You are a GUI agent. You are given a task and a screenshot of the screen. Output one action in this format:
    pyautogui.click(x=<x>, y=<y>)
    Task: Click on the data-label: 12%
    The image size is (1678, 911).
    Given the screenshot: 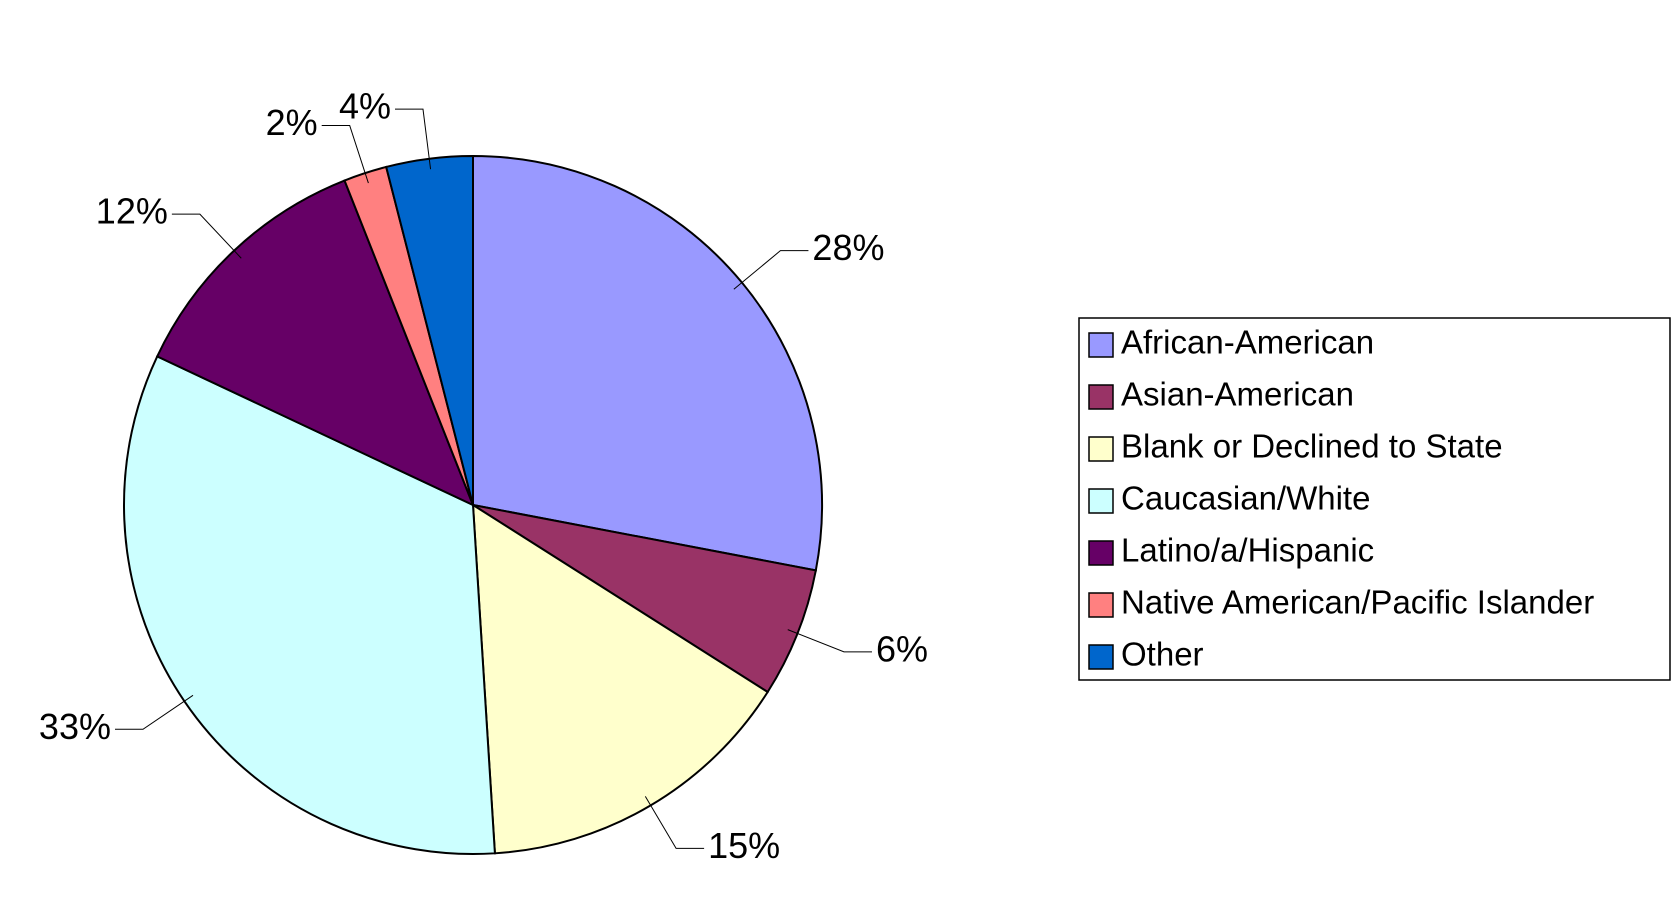 What is the action you would take?
    pyautogui.click(x=132, y=211)
    